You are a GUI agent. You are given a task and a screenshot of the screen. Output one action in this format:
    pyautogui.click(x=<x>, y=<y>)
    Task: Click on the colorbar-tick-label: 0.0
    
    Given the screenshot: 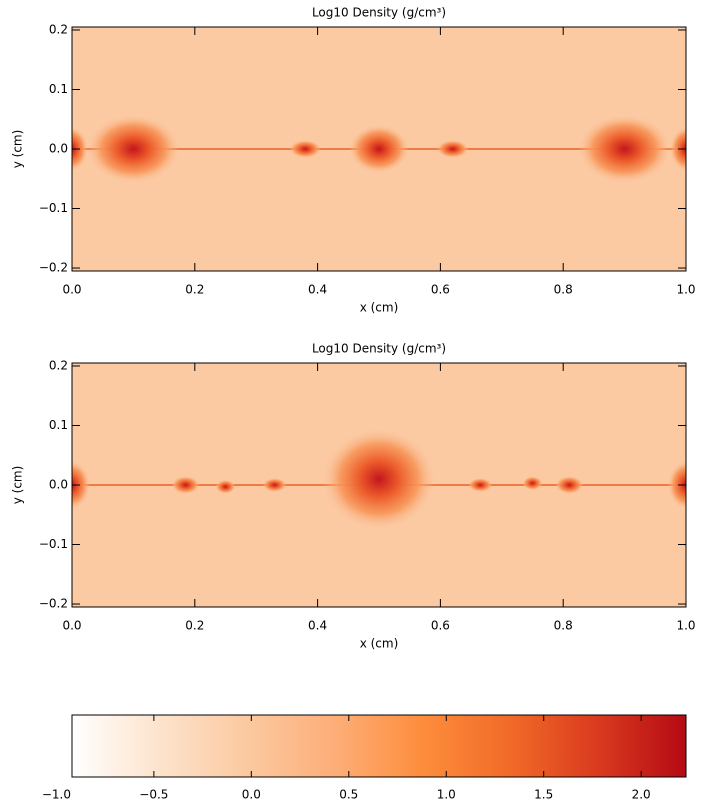 What is the action you would take?
    pyautogui.click(x=251, y=795)
    